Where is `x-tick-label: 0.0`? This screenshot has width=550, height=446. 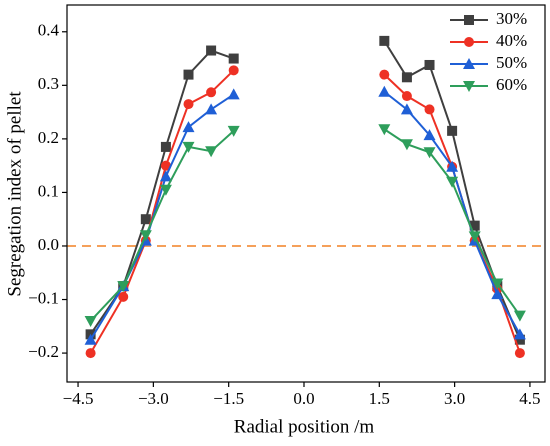
x-tick-label: 0.0 is located at coordinates (303, 398).